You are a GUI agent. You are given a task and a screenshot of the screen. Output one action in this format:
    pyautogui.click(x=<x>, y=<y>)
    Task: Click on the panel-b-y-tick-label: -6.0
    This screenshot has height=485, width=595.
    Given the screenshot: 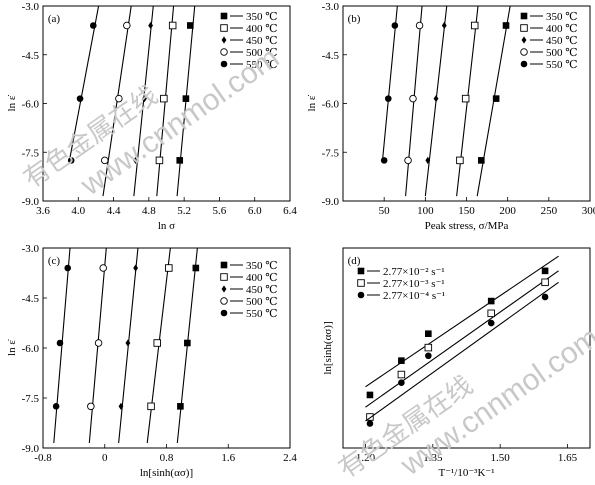 What is the action you would take?
    pyautogui.click(x=331, y=105)
    